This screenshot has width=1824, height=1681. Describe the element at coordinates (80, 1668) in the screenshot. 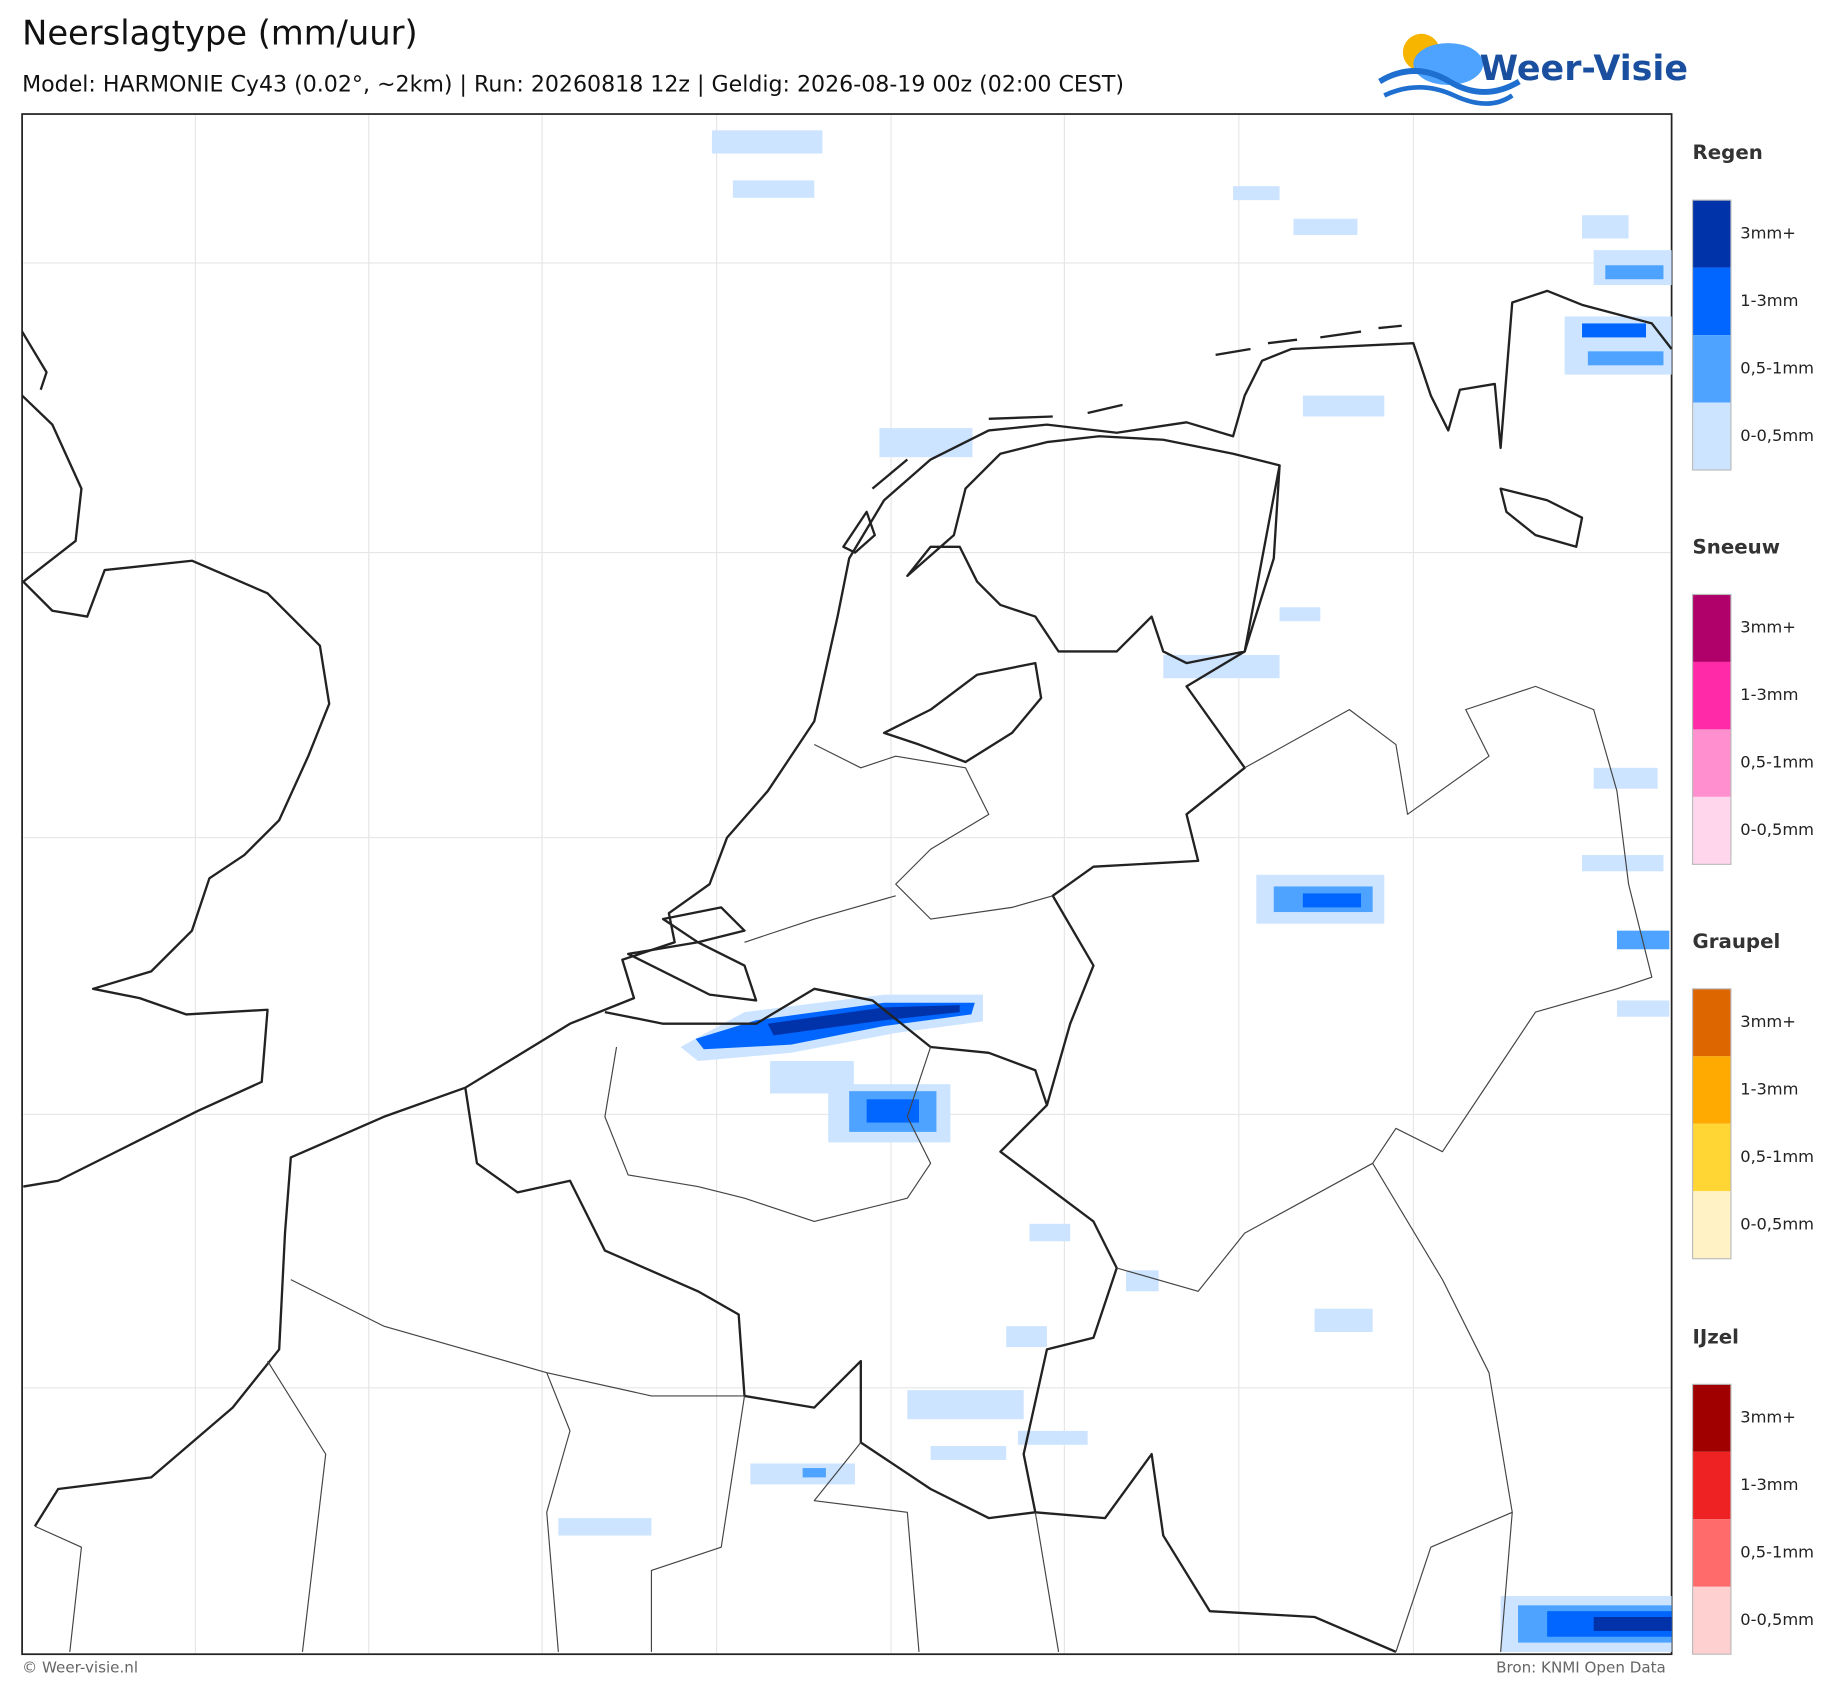

I see `footer-left: © Weer-visie.nl` at that location.